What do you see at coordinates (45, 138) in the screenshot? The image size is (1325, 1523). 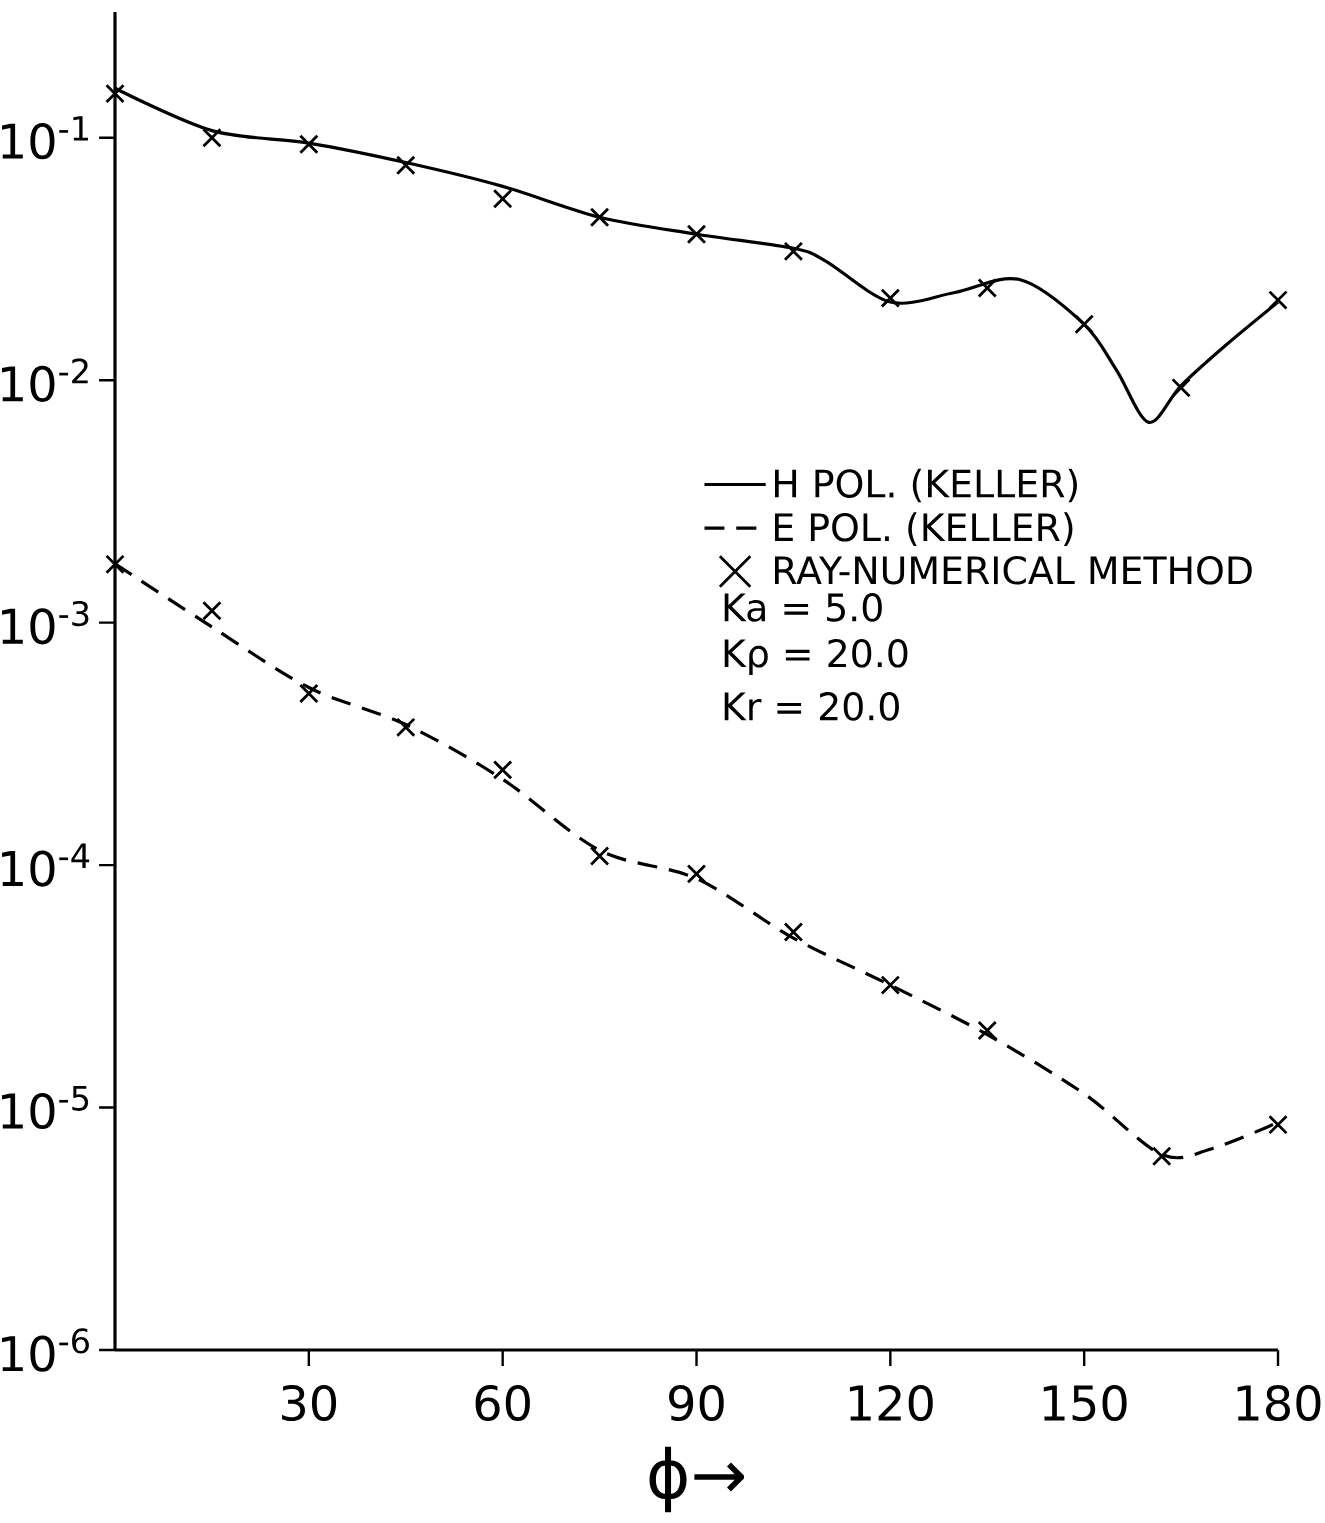 I see `y-tick-label: 10$^{-1}$` at bounding box center [45, 138].